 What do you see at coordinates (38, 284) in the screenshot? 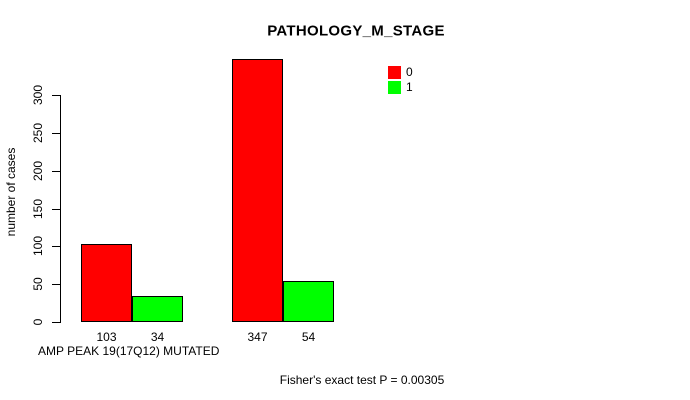
I see `y-tick-label: 50` at bounding box center [38, 284].